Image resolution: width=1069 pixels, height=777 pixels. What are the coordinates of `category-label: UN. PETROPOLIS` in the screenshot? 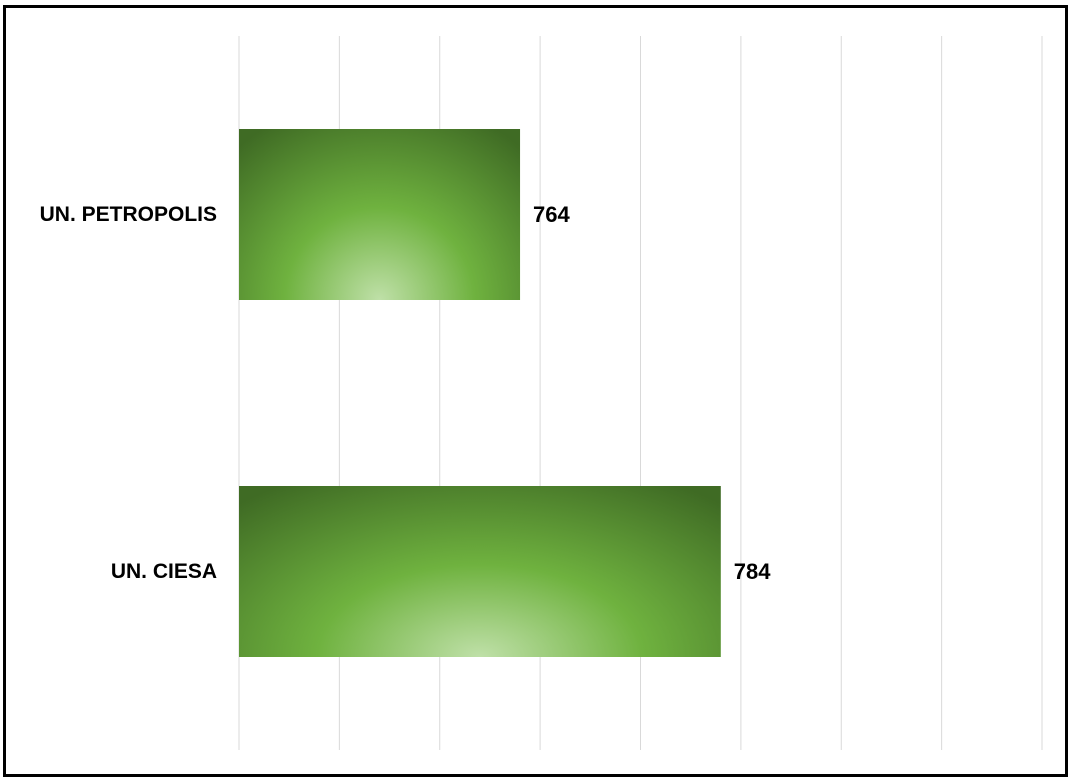 It's located at (128, 214).